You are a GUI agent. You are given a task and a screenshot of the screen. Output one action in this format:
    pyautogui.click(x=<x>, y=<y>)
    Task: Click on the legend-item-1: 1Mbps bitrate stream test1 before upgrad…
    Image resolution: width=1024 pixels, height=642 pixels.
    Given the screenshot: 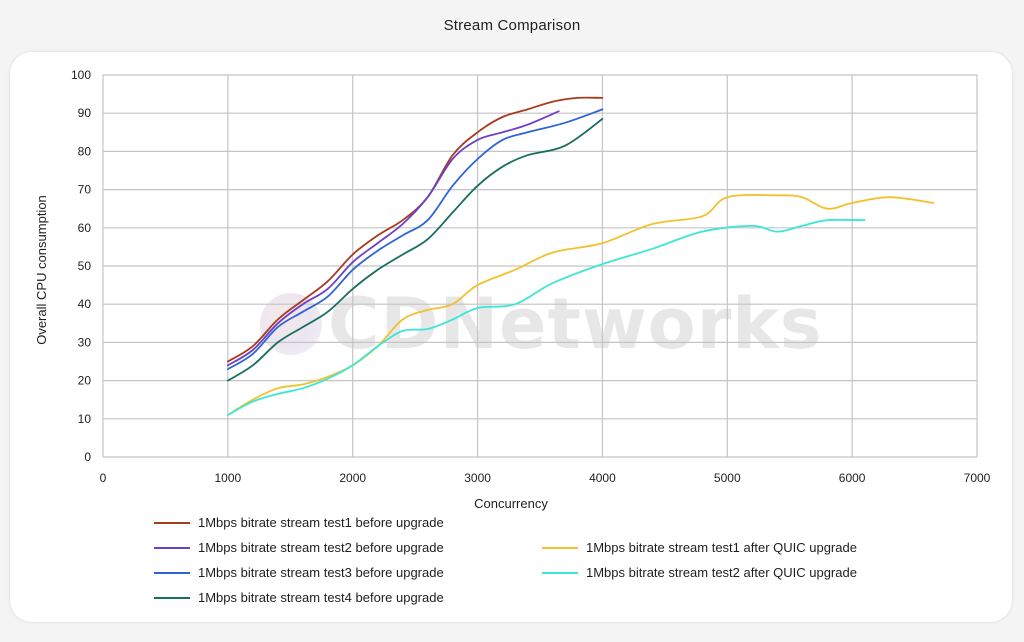 What is the action you would take?
    pyautogui.click(x=299, y=522)
    